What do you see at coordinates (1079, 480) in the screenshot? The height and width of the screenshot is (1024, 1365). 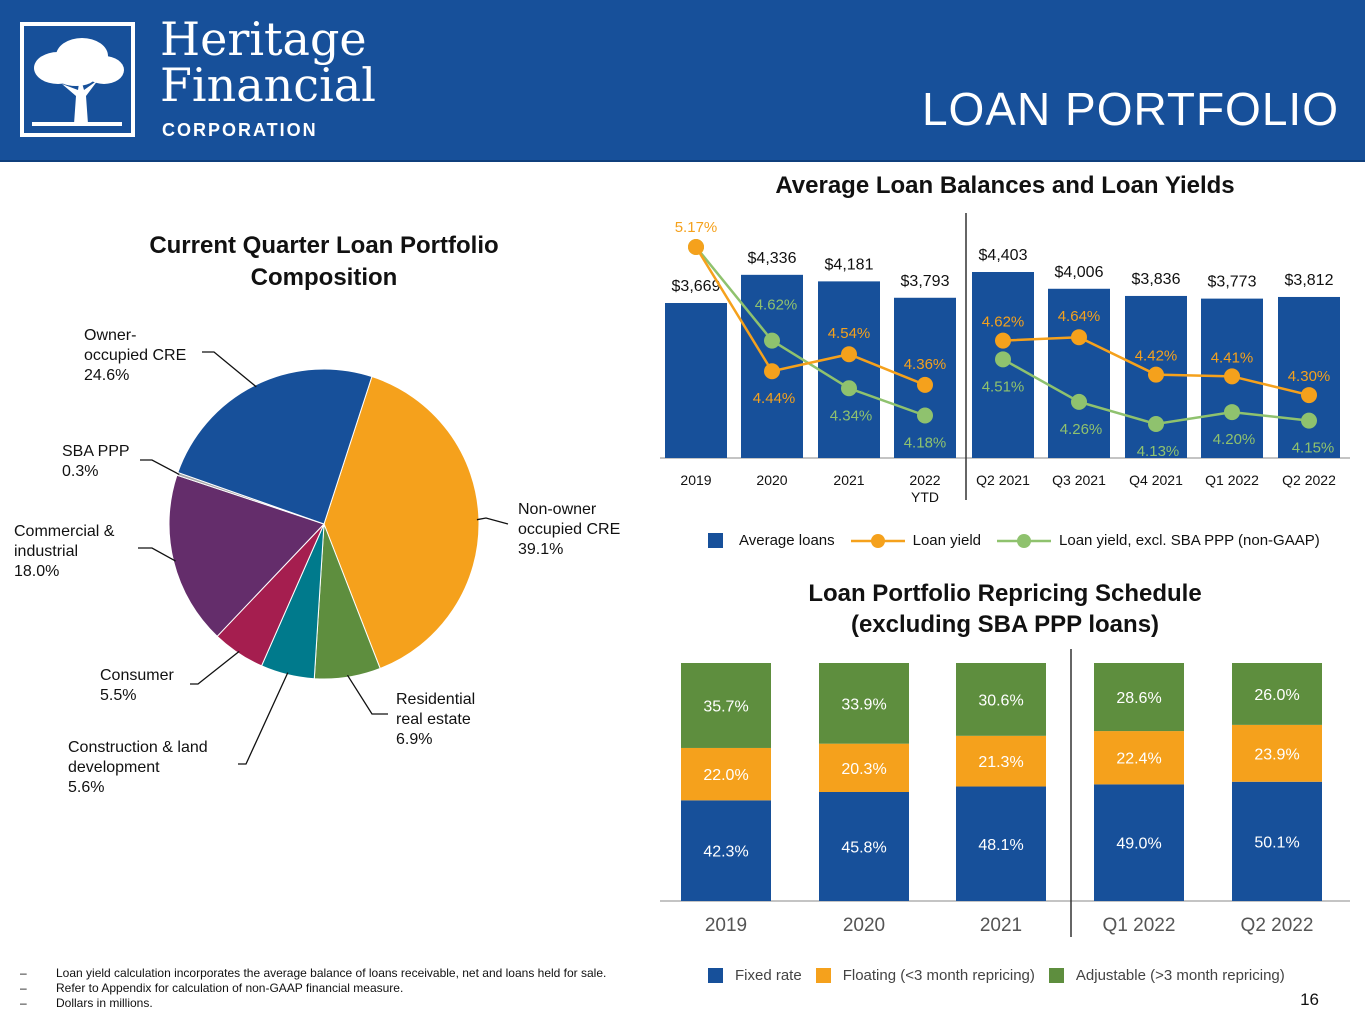 I see `x-tick-line: Q3 2021` at bounding box center [1079, 480].